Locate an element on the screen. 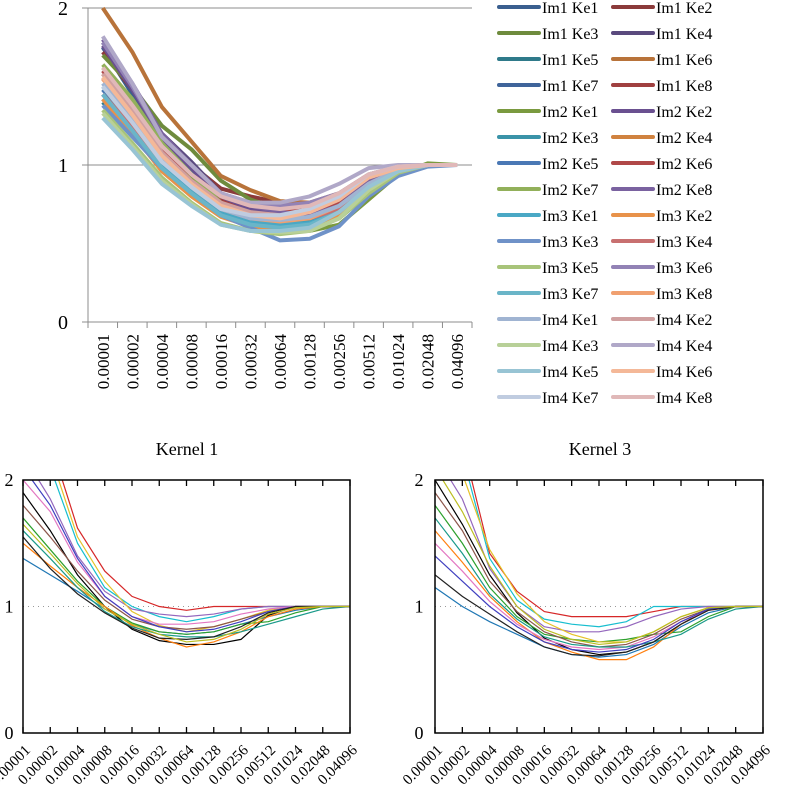  legend-item: Im3 Ke1 is located at coordinates (547, 216).